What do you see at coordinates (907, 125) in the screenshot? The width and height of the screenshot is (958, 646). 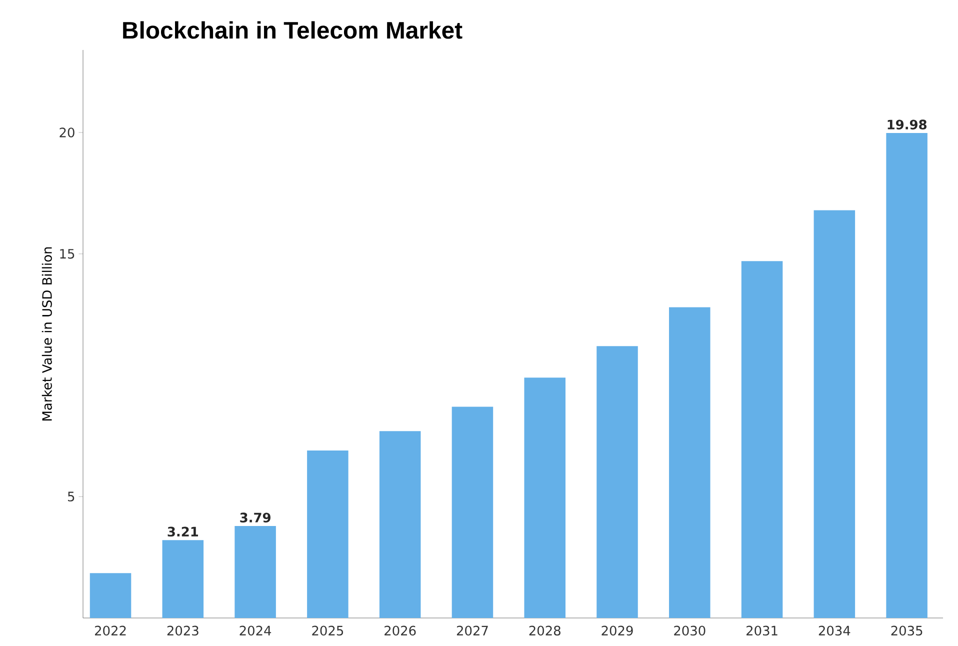 I see `data-label: 19.98` at bounding box center [907, 125].